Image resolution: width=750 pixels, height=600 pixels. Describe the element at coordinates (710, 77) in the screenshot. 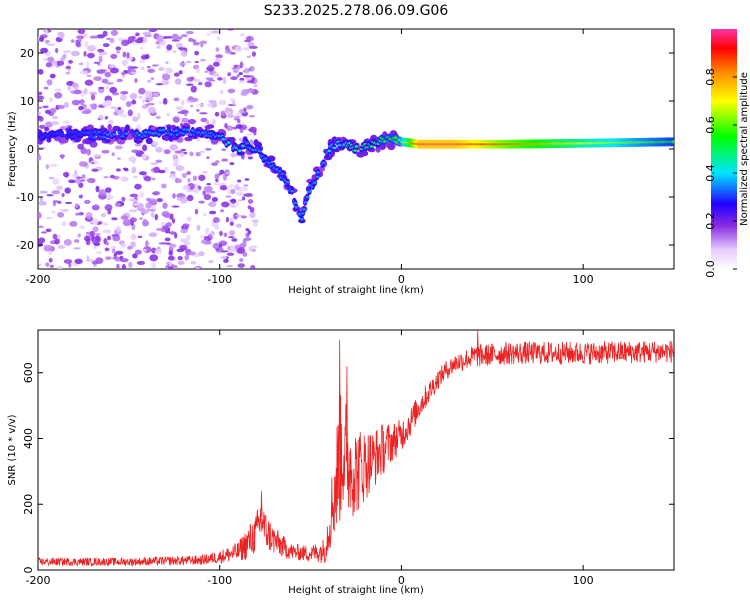

I see `colorbar-tick-label: 0.8` at that location.